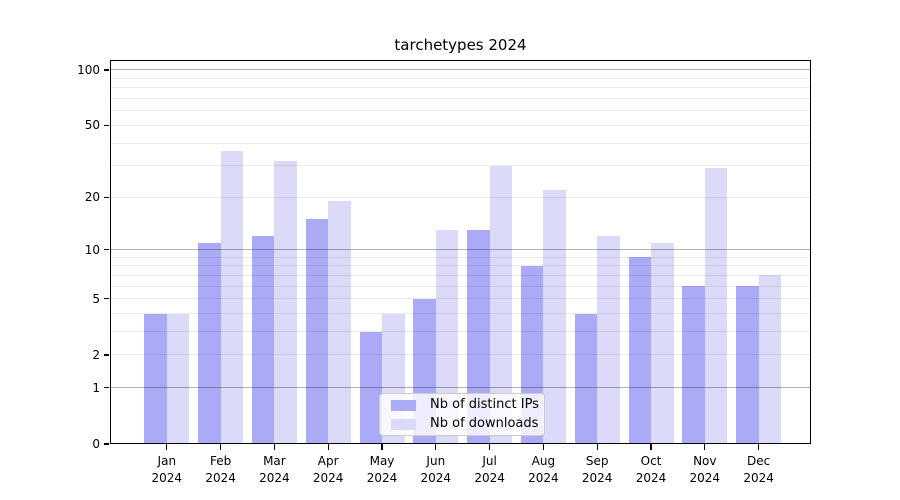  What do you see at coordinates (747, 365) in the screenshot?
I see `bar-dec-distinct-ips` at bounding box center [747, 365].